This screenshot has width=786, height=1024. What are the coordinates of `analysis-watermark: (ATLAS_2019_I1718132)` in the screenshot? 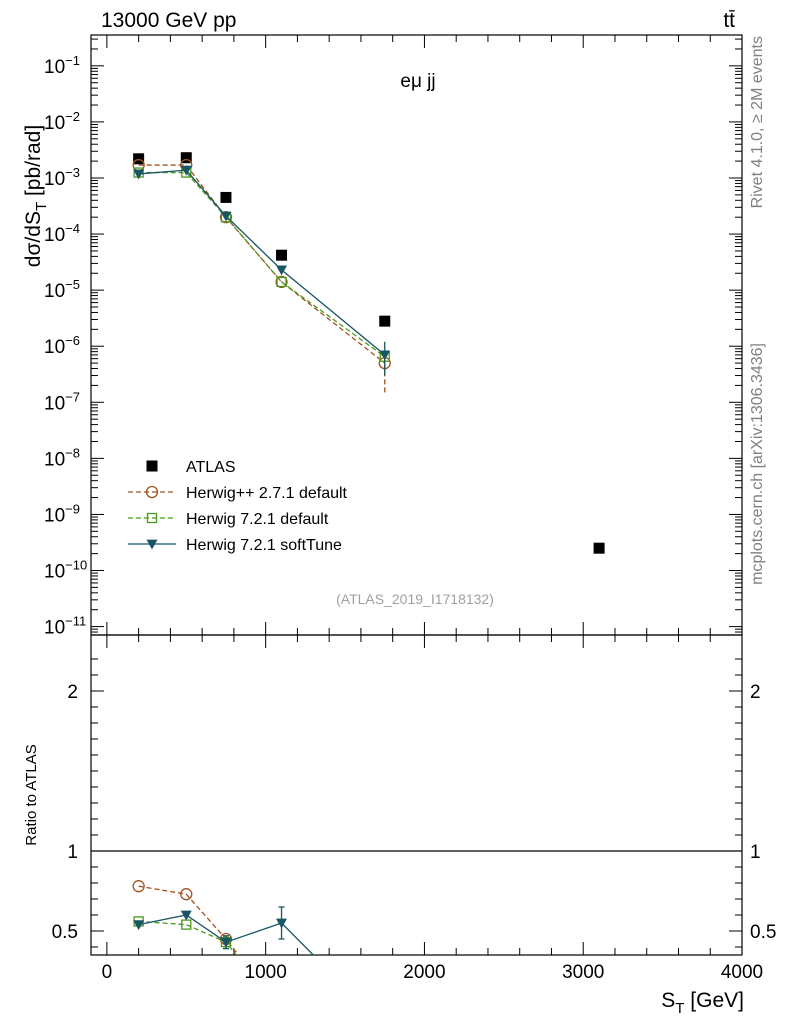 It's located at (415, 599).